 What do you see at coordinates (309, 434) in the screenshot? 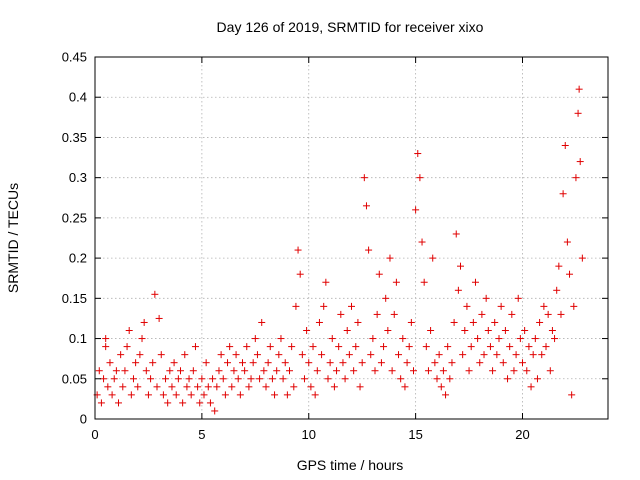
I see `x-tick-label: 10` at bounding box center [309, 434].